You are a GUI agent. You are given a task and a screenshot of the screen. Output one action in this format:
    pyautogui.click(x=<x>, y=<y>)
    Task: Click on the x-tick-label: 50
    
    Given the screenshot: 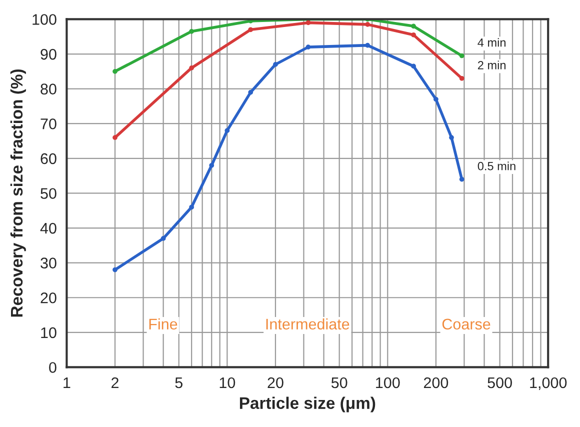 What is the action you would take?
    pyautogui.click(x=339, y=382)
    